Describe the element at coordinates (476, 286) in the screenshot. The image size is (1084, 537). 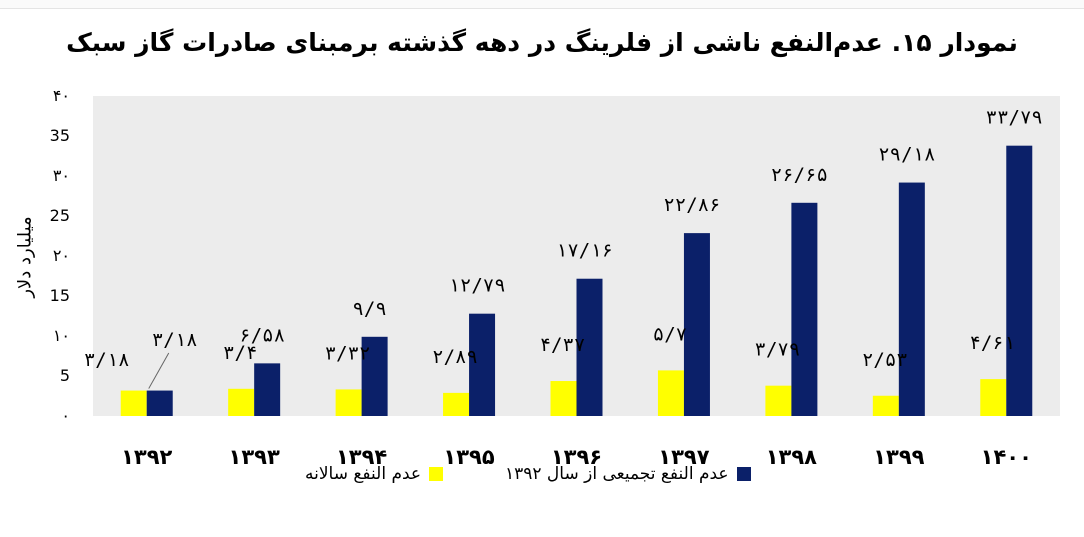
I see `data-label-cumulative: ۱۲/۷۹` at that location.